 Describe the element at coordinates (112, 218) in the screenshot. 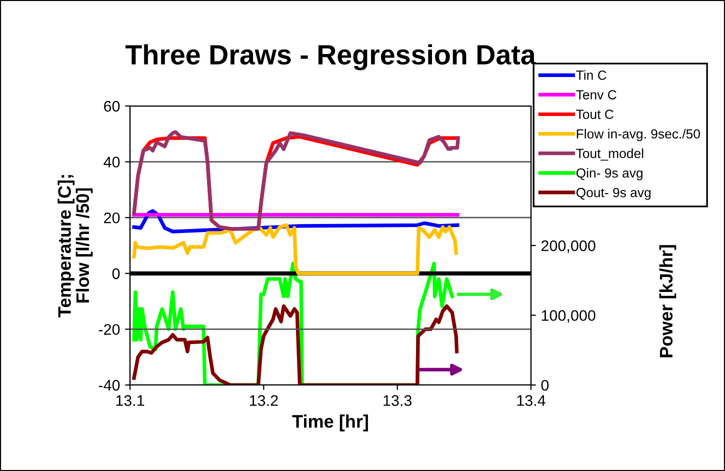

I see `y-tick-label: 20` at that location.